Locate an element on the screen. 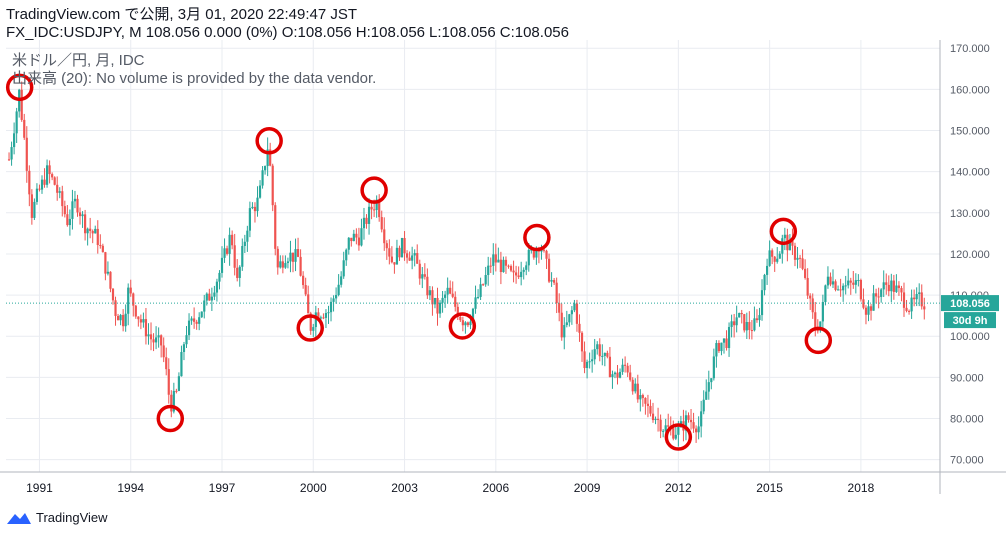 This screenshot has height=537, width=1006. x-tick-label: 2000 is located at coordinates (313, 488).